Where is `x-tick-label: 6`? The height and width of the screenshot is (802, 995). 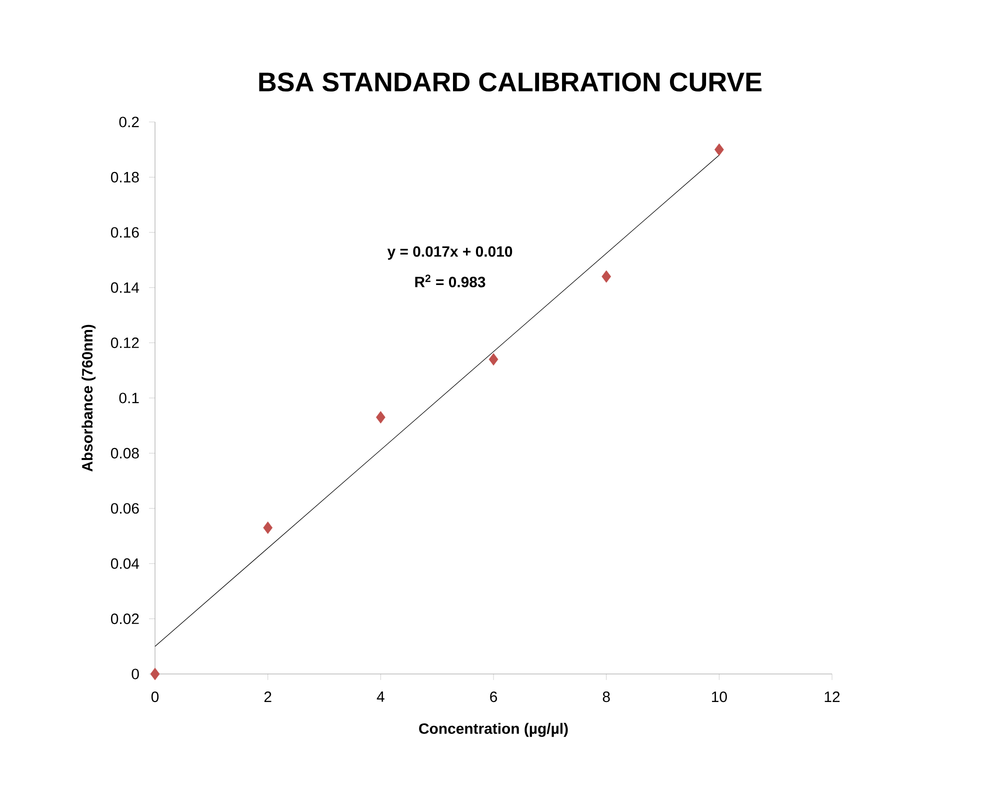
x-tick-label: 6 is located at coordinates (494, 697).